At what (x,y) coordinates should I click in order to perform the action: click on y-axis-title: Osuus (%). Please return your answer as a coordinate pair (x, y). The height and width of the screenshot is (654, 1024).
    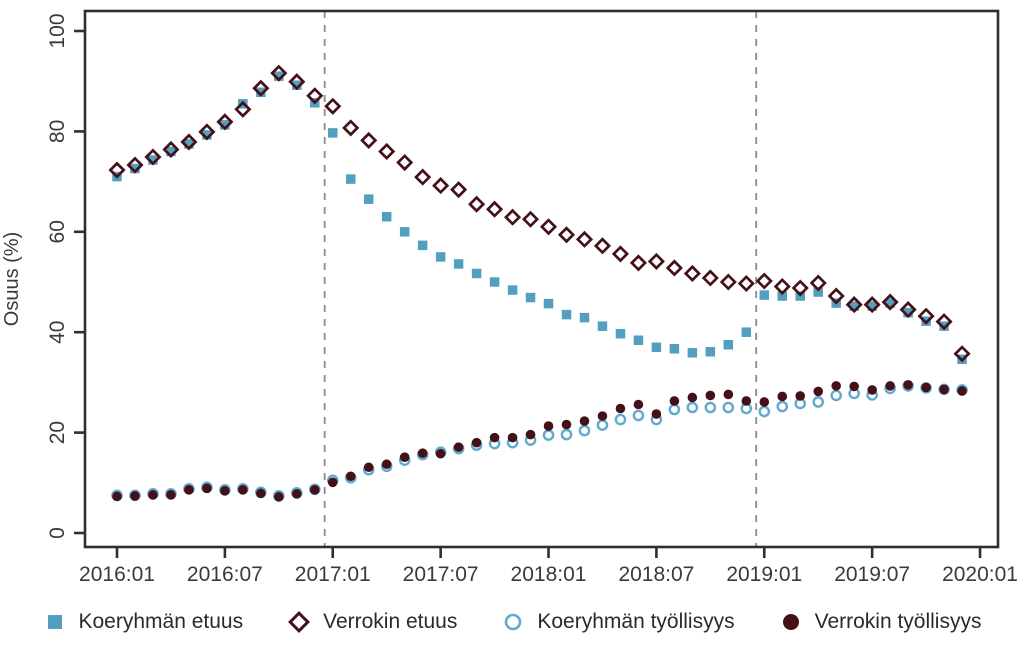
    Looking at the image, I should click on (12, 279).